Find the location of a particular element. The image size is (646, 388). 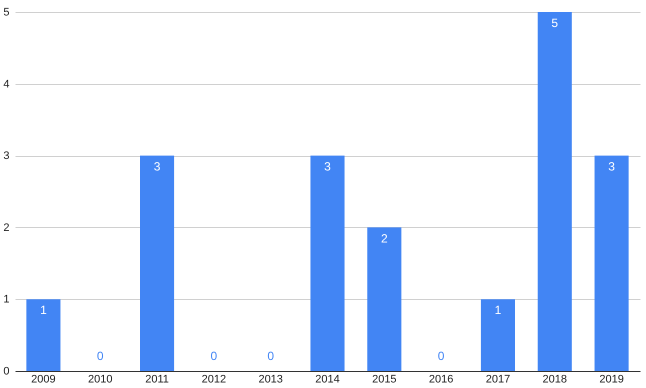

x-tick-label: 2017 is located at coordinates (498, 380).